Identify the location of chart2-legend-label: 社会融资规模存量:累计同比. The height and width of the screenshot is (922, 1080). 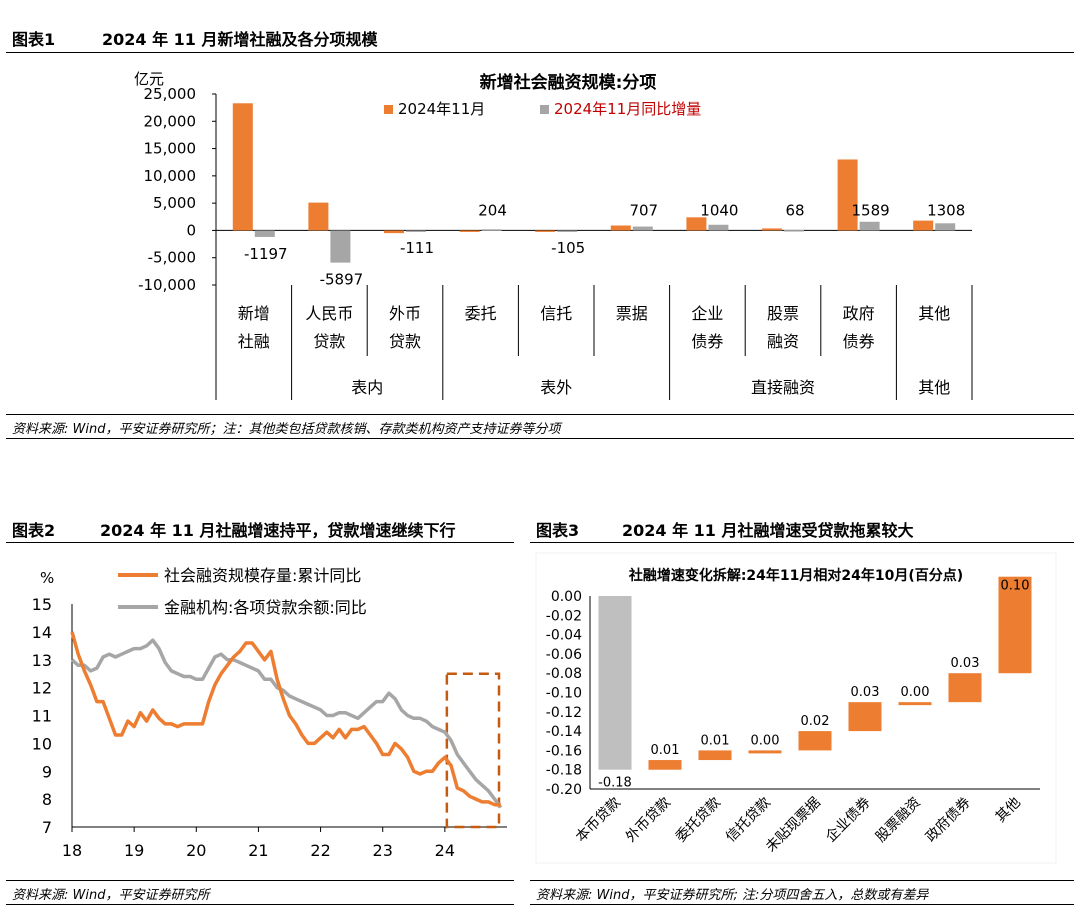
(262, 575).